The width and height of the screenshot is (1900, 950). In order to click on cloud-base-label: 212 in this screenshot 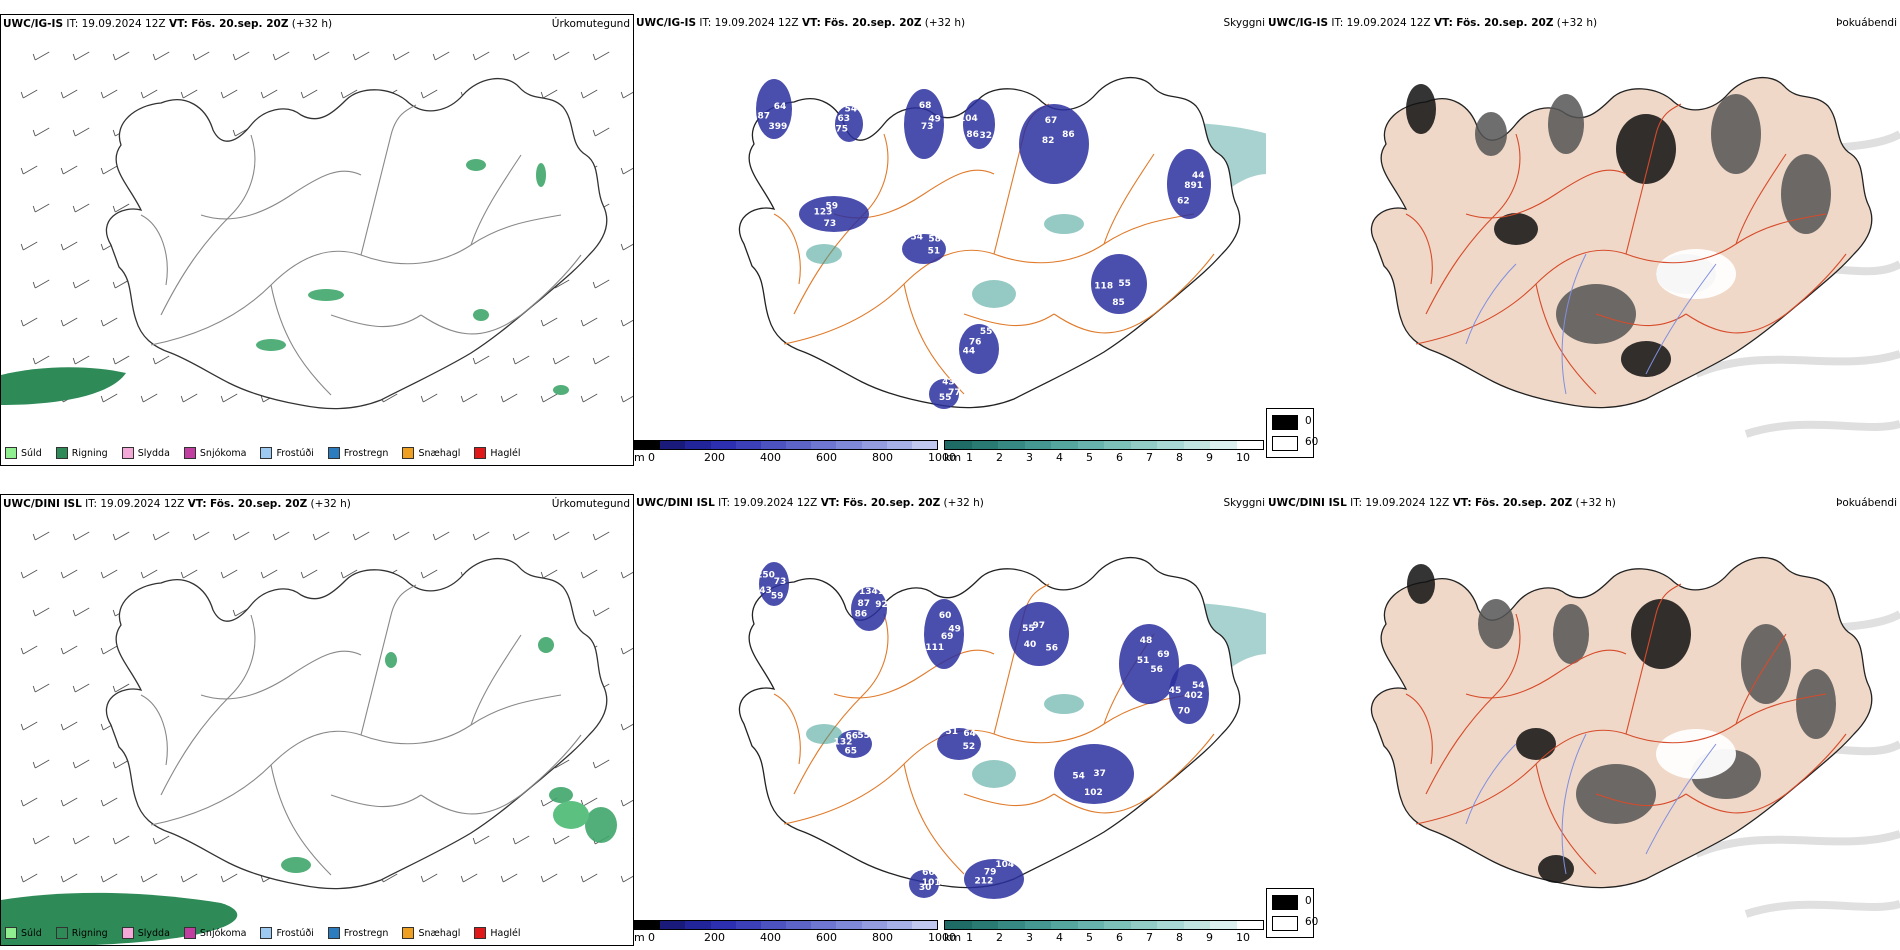, I will do `click(984, 881)`.